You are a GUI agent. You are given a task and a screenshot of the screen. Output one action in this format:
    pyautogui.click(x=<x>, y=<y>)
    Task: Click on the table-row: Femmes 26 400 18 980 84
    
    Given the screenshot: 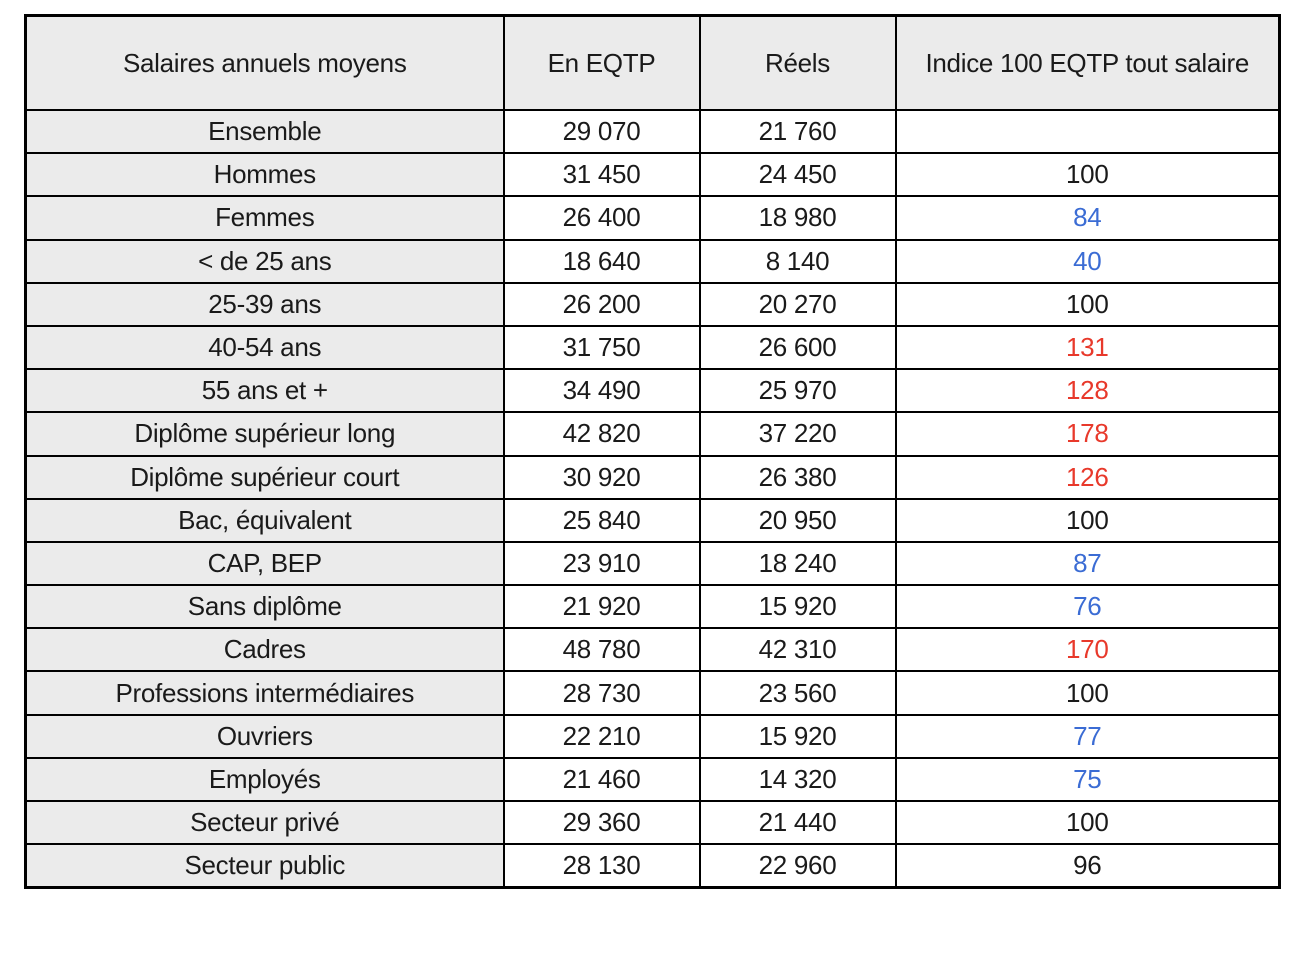 What is the action you would take?
    pyautogui.click(x=652, y=218)
    